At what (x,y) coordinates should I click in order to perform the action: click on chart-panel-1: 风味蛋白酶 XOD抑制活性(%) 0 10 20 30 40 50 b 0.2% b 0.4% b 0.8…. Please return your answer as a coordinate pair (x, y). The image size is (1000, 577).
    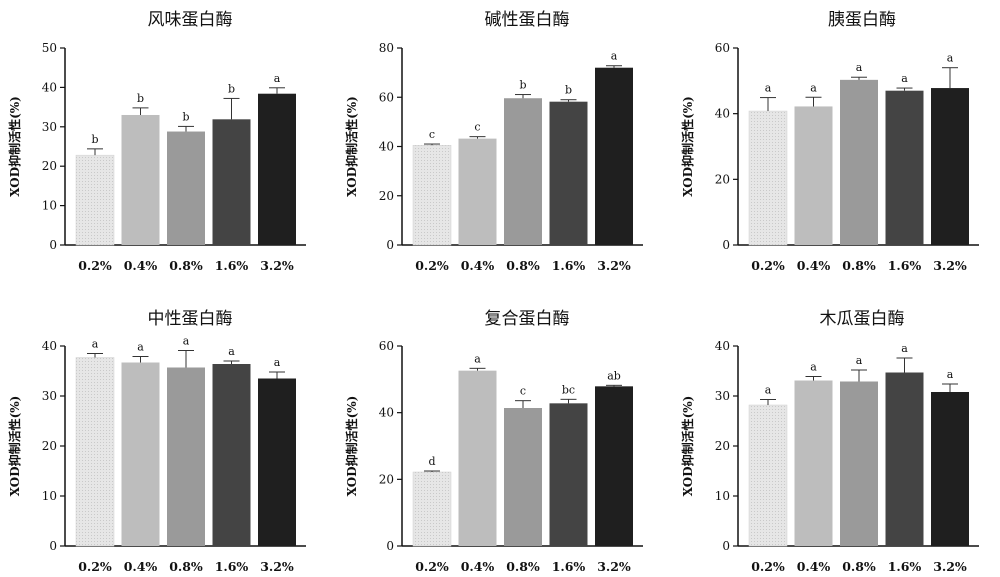
    Looking at the image, I should click on (156, 141).